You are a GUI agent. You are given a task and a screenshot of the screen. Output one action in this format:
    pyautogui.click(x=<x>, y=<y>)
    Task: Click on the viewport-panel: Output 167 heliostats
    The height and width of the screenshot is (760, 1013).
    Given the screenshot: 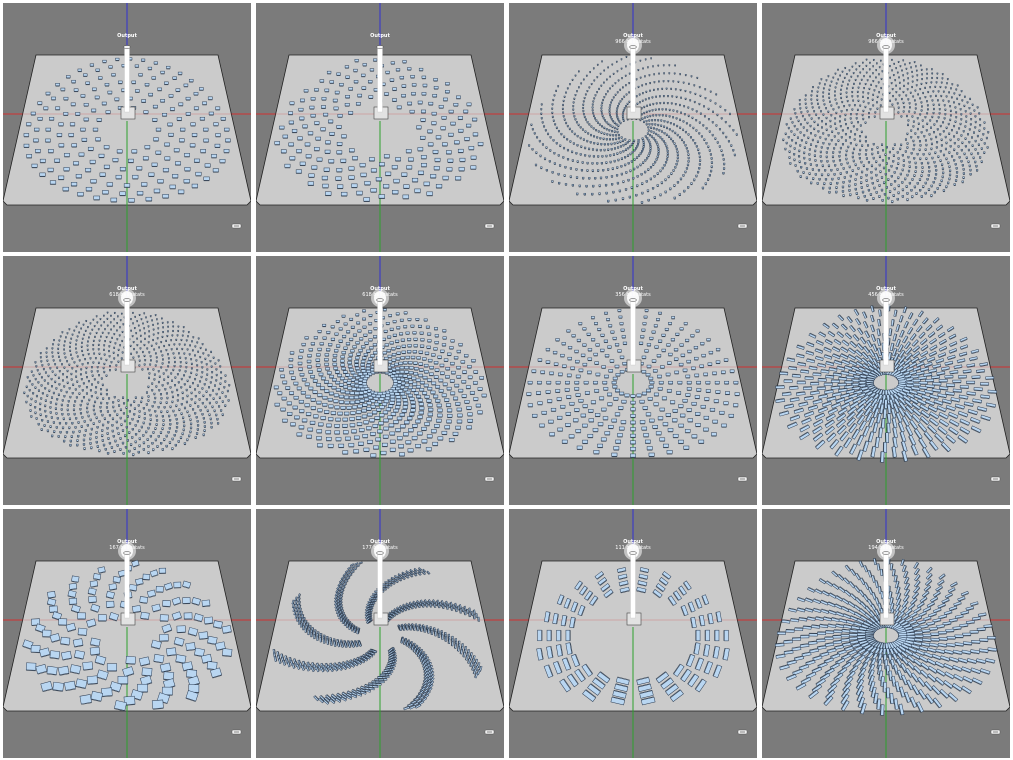 What is the action you would take?
    pyautogui.click(x=127, y=633)
    